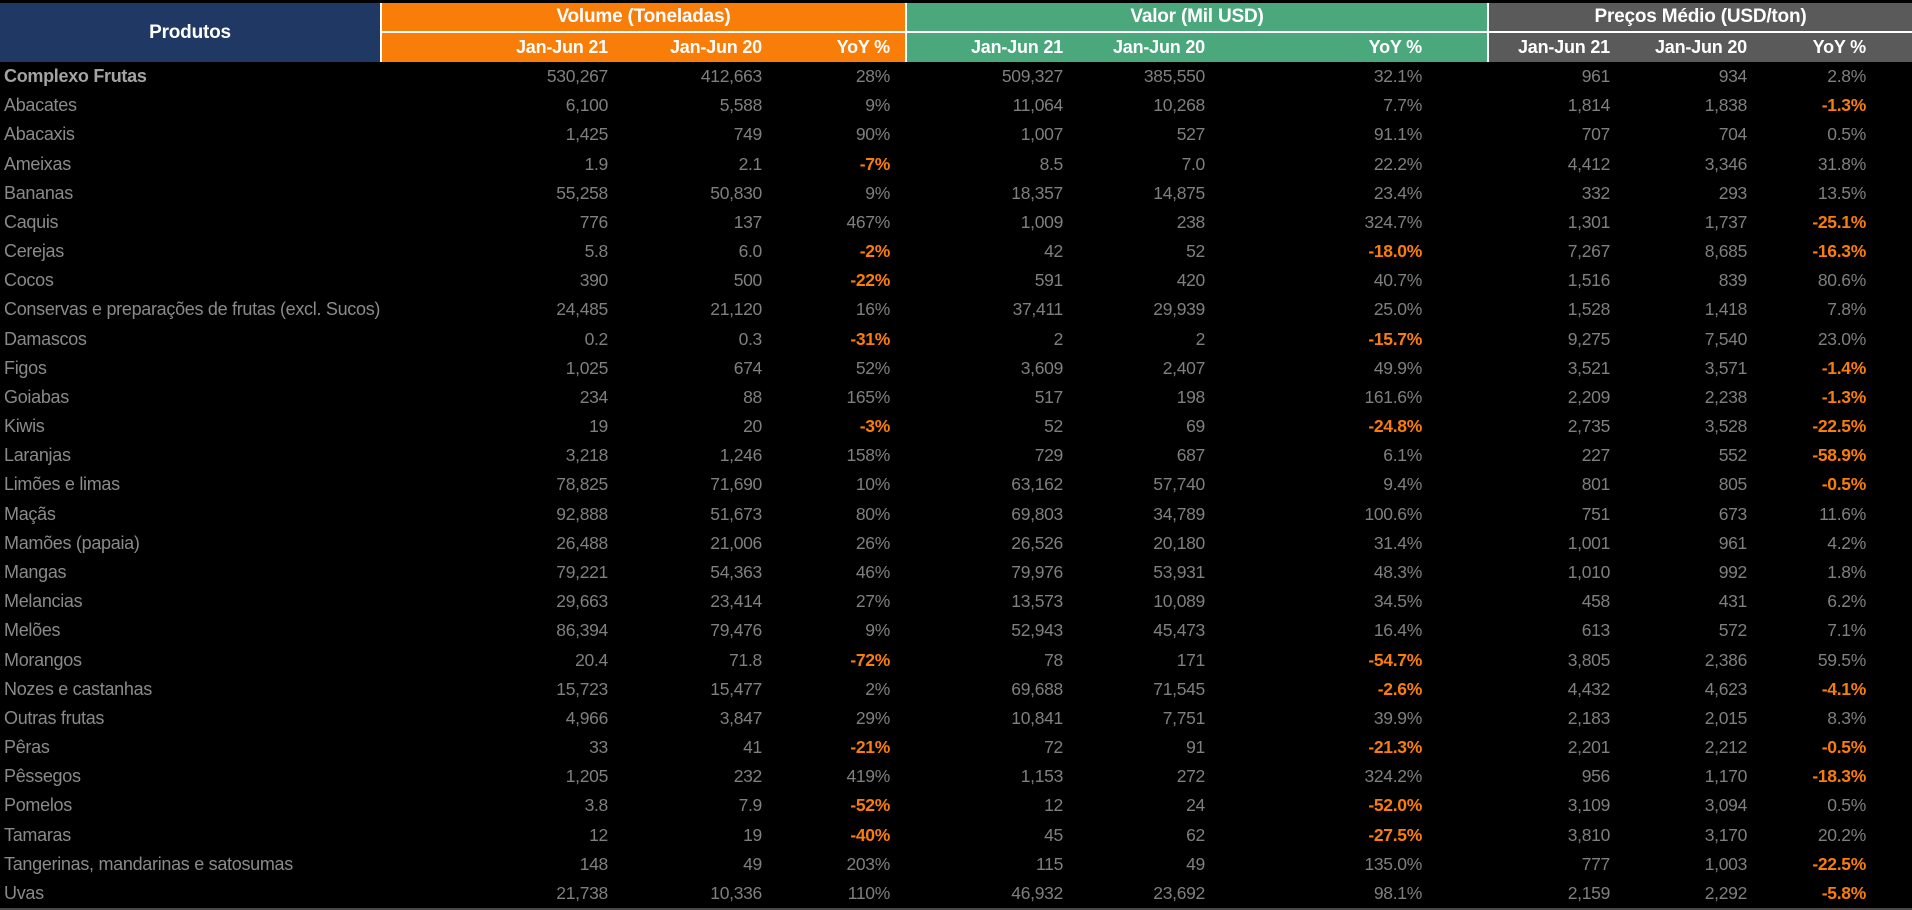  I want to click on value-cell: 3,109, so click(1589, 805).